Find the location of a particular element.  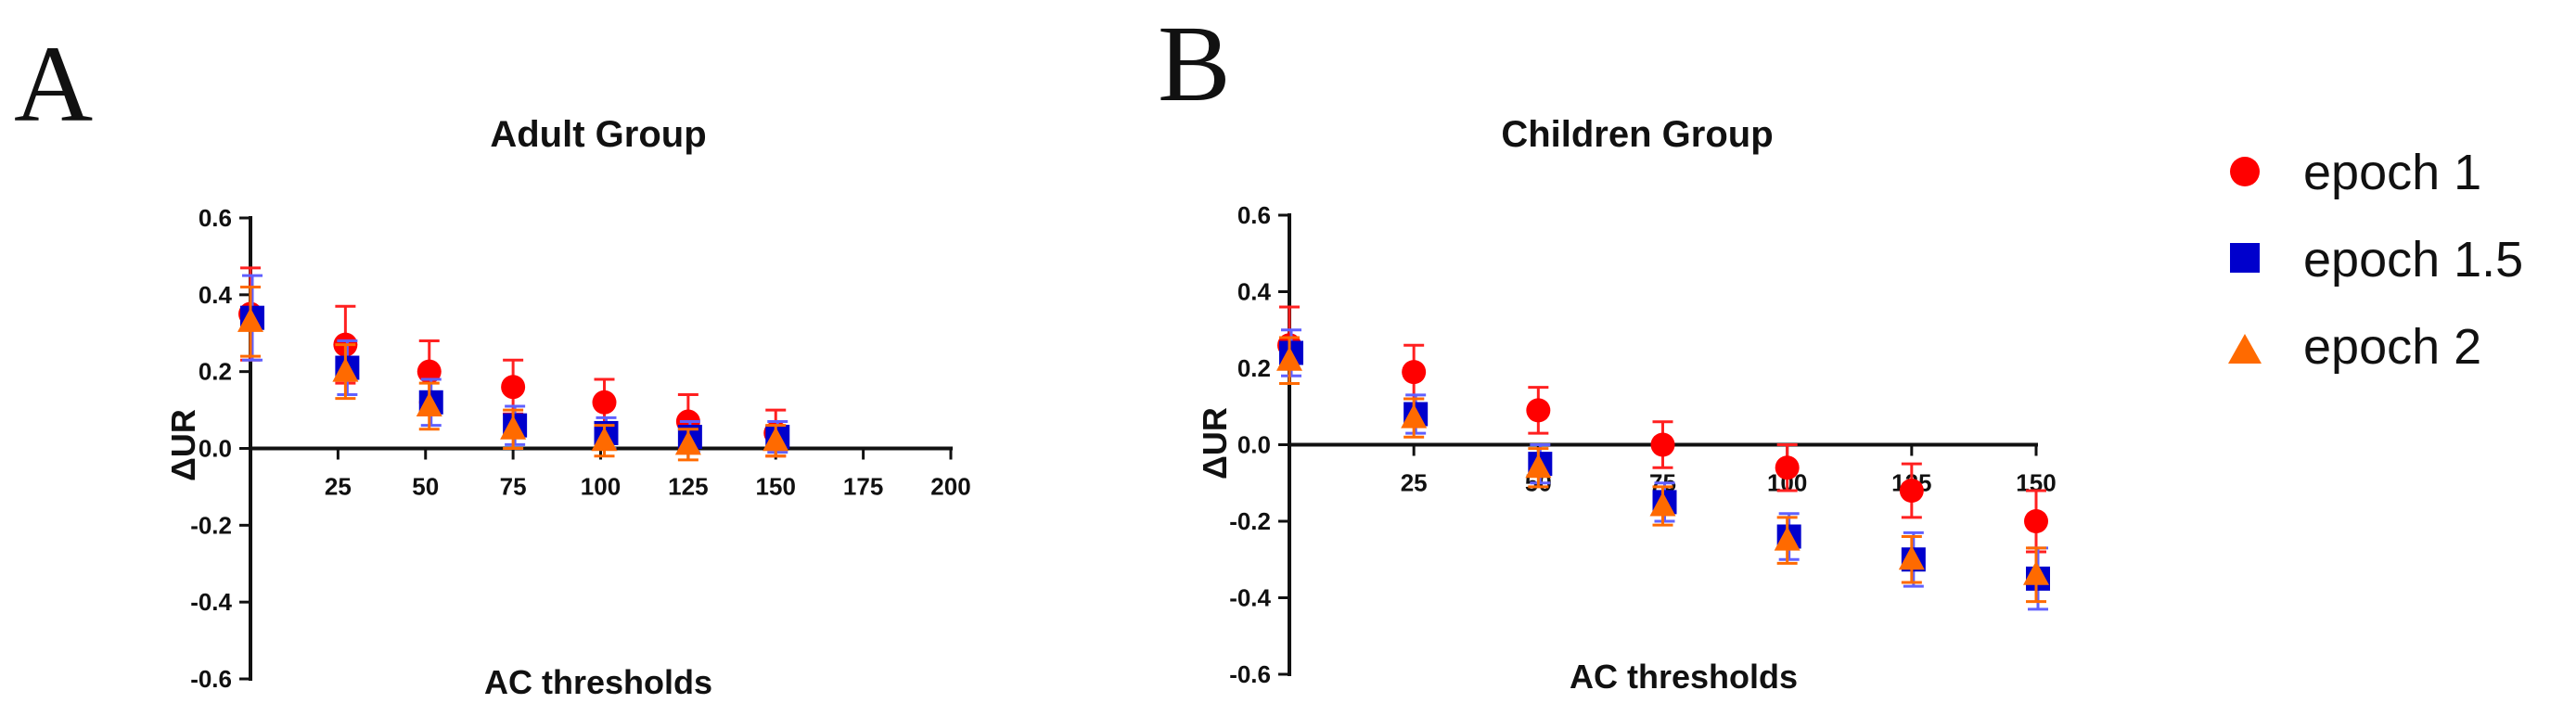

x-tick-label: 125 is located at coordinates (688, 487).